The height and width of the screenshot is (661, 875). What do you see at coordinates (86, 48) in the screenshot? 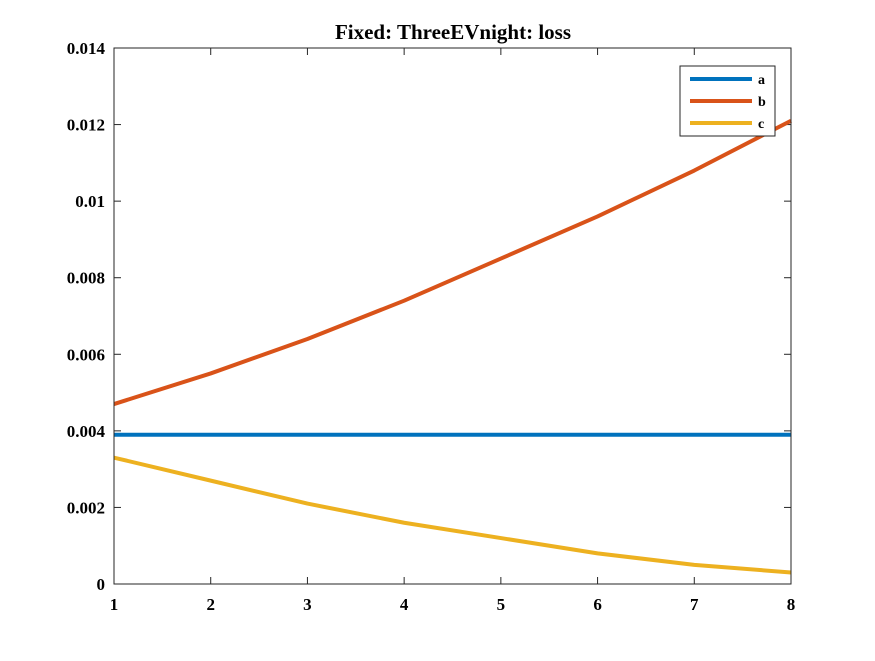
I see `y-tick-label: 0.014` at bounding box center [86, 48].